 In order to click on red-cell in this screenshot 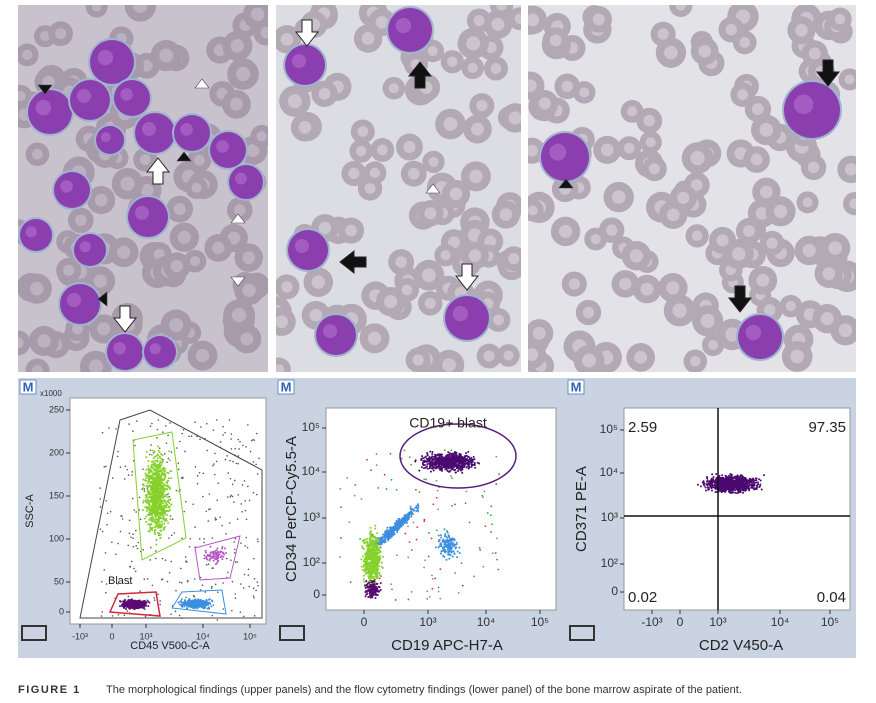, I will do `click(681, 11)`.